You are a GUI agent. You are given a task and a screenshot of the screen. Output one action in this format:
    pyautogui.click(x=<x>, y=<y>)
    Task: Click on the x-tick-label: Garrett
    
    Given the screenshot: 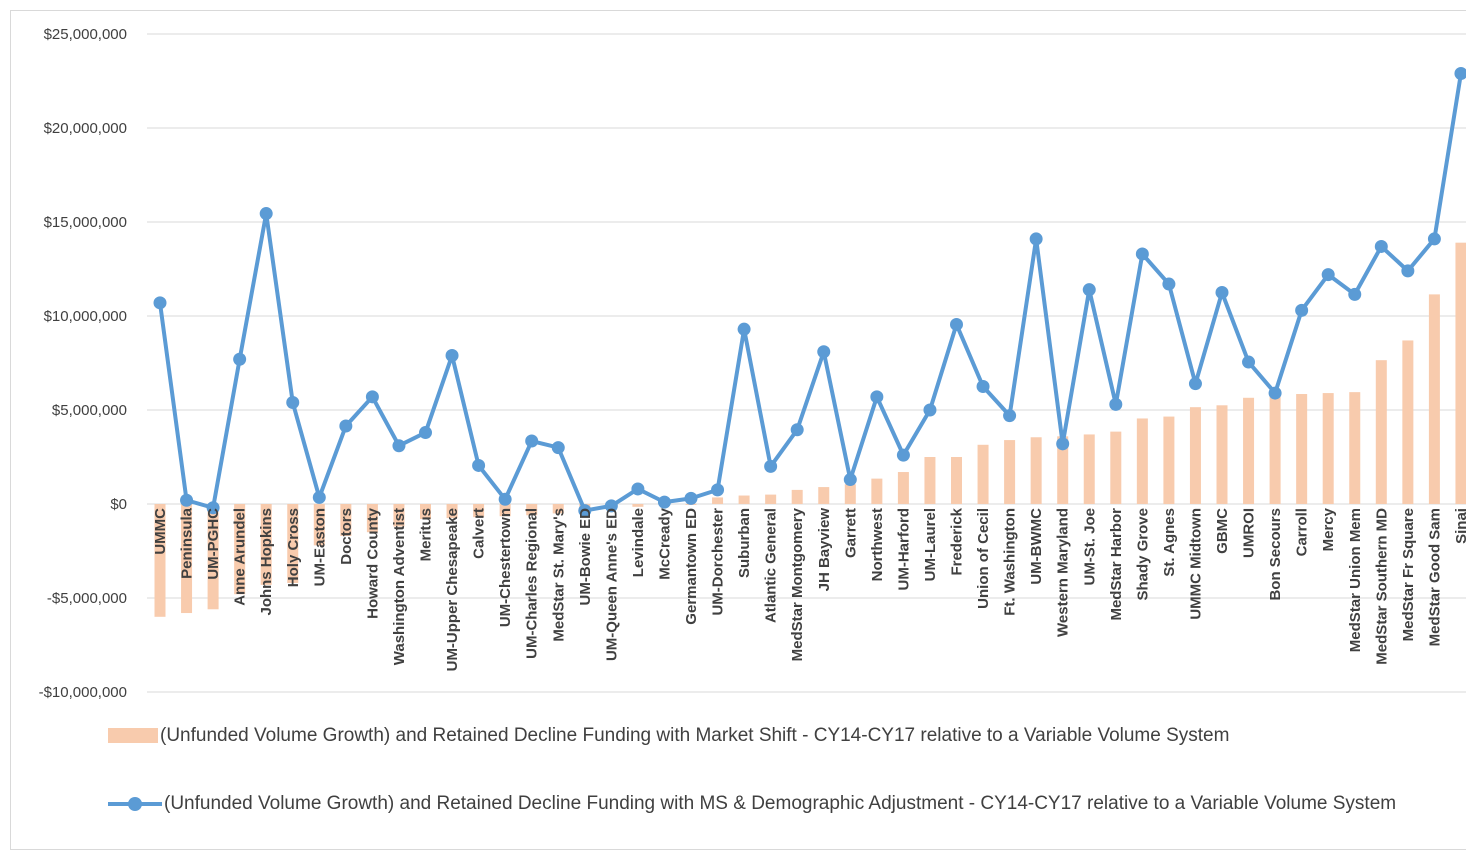 What is the action you would take?
    pyautogui.click(x=850, y=533)
    